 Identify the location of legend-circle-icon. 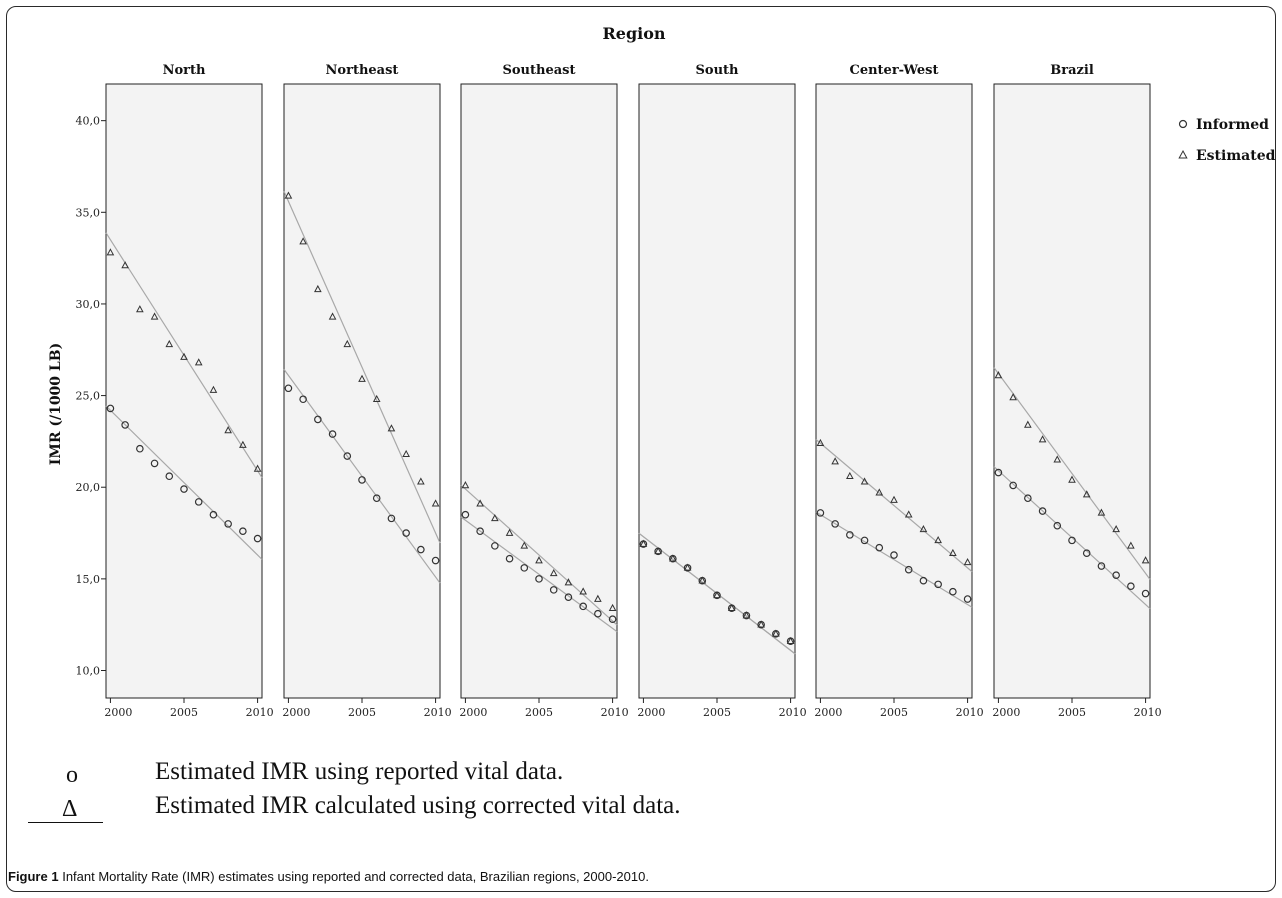
(1183, 124).